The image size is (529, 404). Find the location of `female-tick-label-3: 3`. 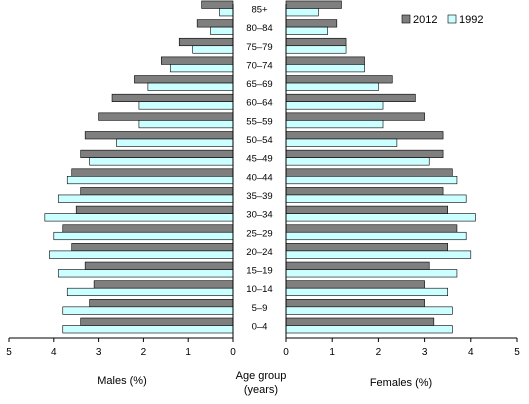

female-tick-label-3: 3 is located at coordinates (425, 352).